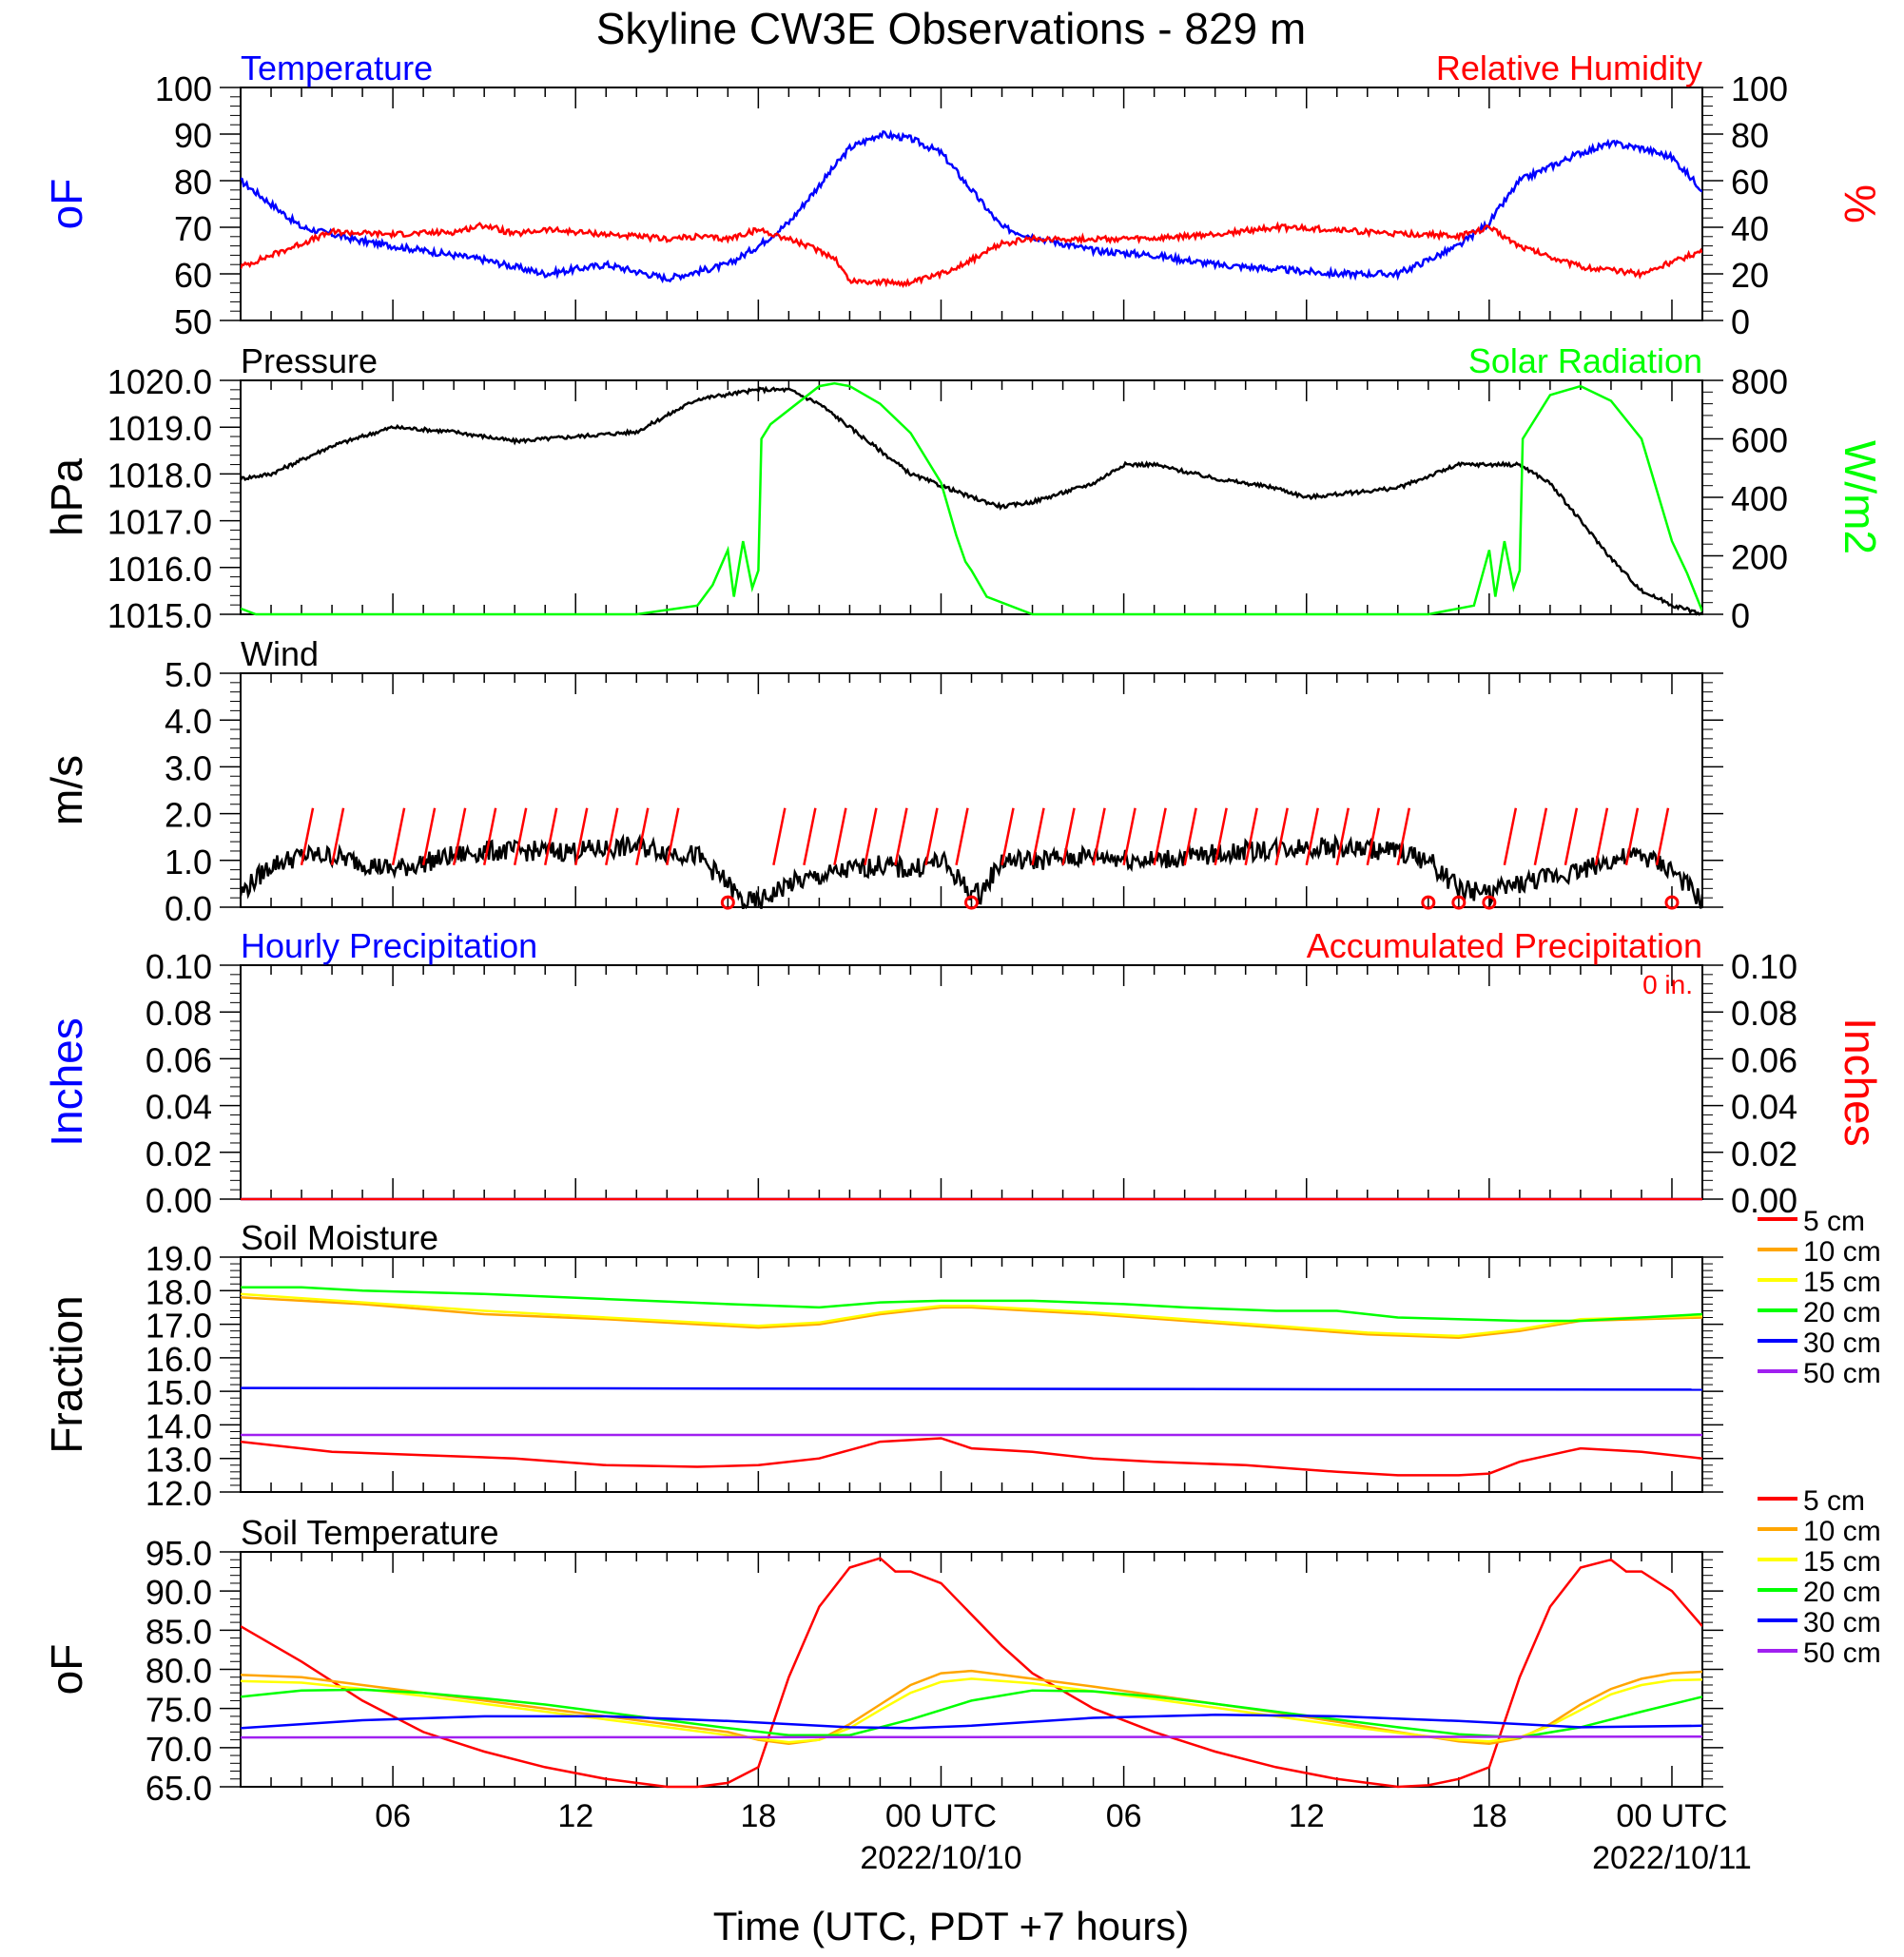 The width and height of the screenshot is (1904, 1957). I want to click on series-line-relative-humidity, so click(971, 254).